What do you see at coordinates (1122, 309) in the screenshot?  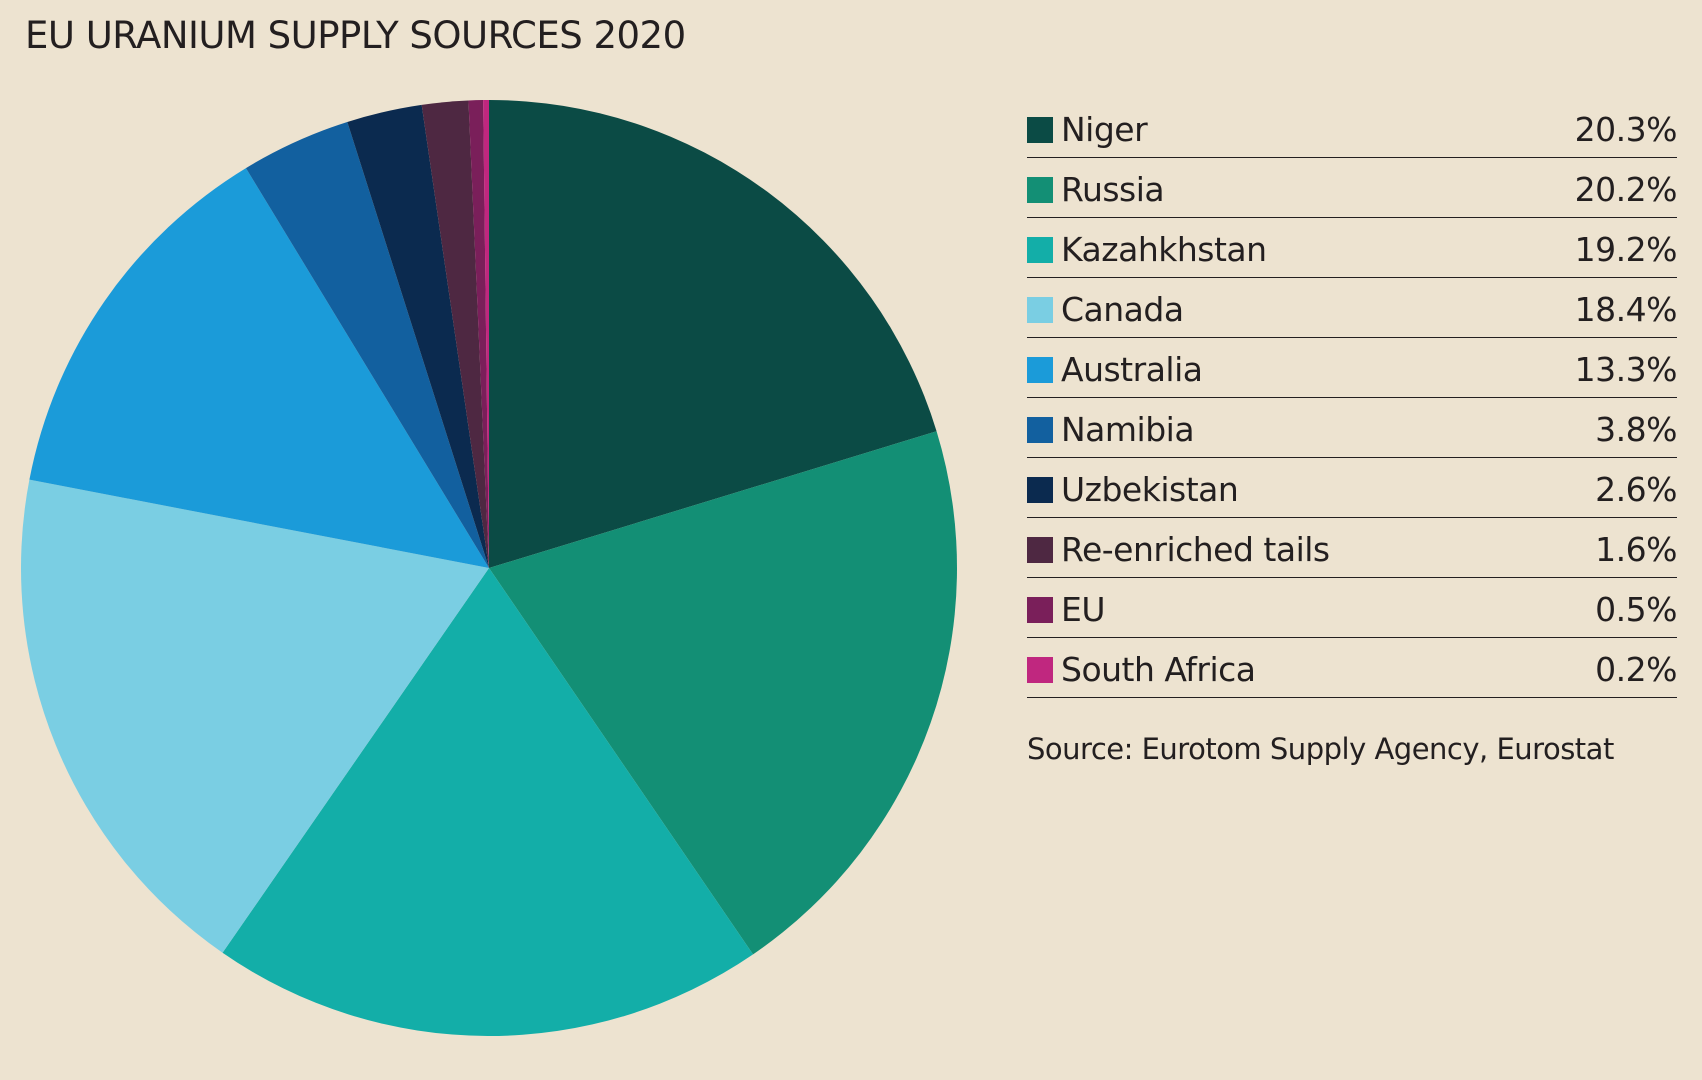 I see `legend-label: Canada` at bounding box center [1122, 309].